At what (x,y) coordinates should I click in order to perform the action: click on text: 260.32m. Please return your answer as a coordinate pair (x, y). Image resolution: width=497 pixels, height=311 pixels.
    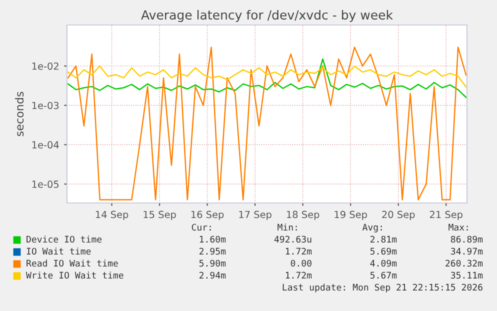
    Looking at the image, I should click on (464, 263).